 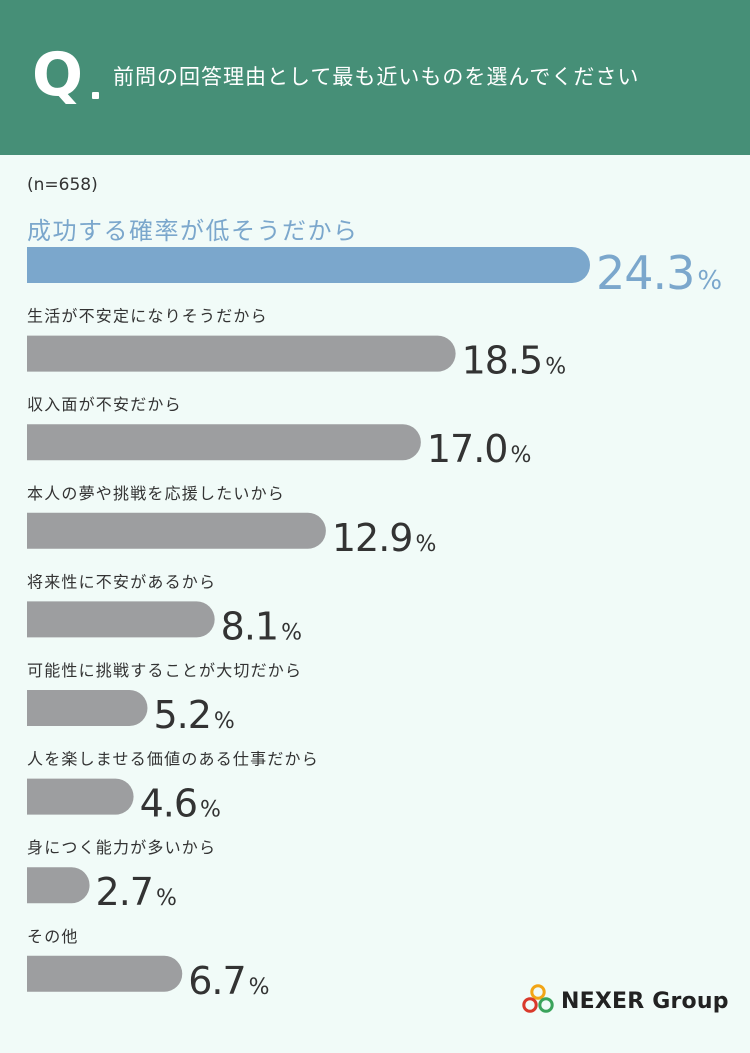 I want to click on nexer-logo: NEXER Group, so click(x=625, y=1001).